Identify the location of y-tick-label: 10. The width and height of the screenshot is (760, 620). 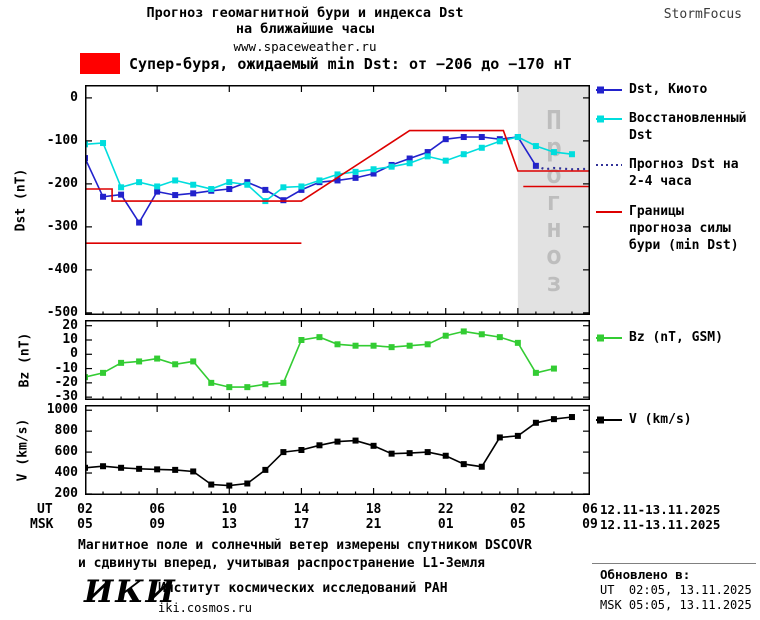
(70, 339).